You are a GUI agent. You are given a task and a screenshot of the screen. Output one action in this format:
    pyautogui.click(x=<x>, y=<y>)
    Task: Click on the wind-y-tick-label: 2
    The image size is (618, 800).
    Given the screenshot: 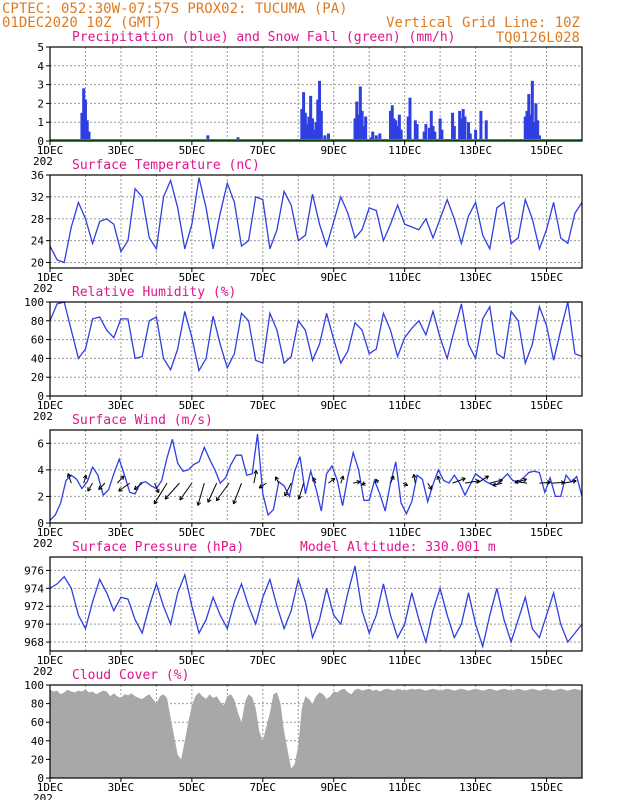 What is the action you would take?
    pyautogui.click(x=40, y=496)
    